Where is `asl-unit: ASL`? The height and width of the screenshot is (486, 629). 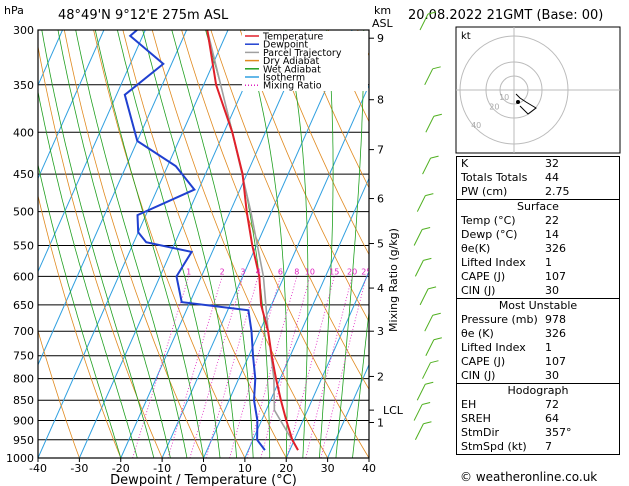 asl-unit: ASL is located at coordinates (382, 23).